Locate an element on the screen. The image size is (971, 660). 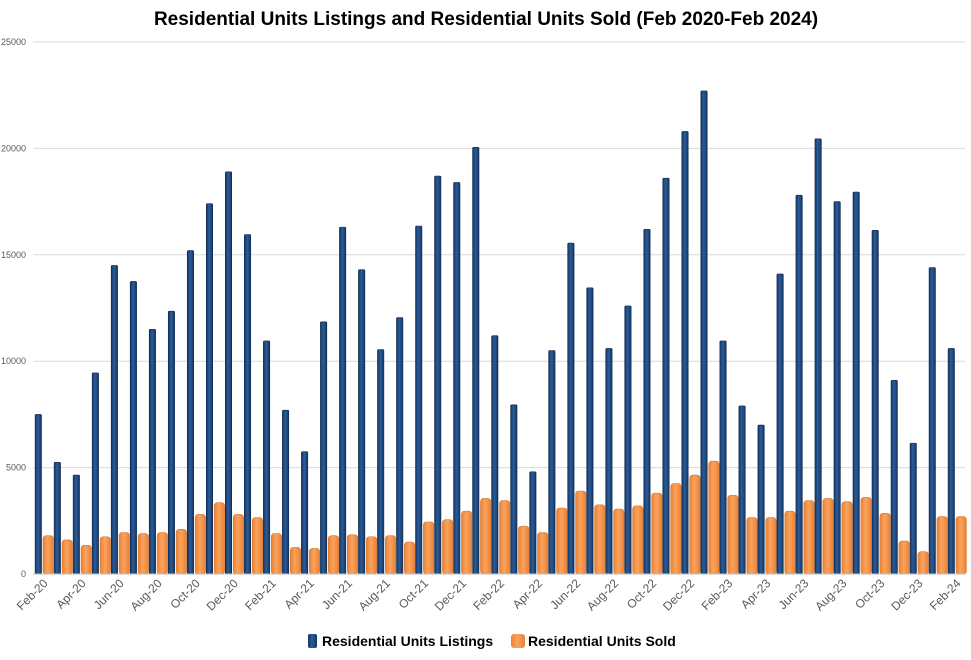
x-tick-label: Feb-21 is located at coordinates (260, 594).